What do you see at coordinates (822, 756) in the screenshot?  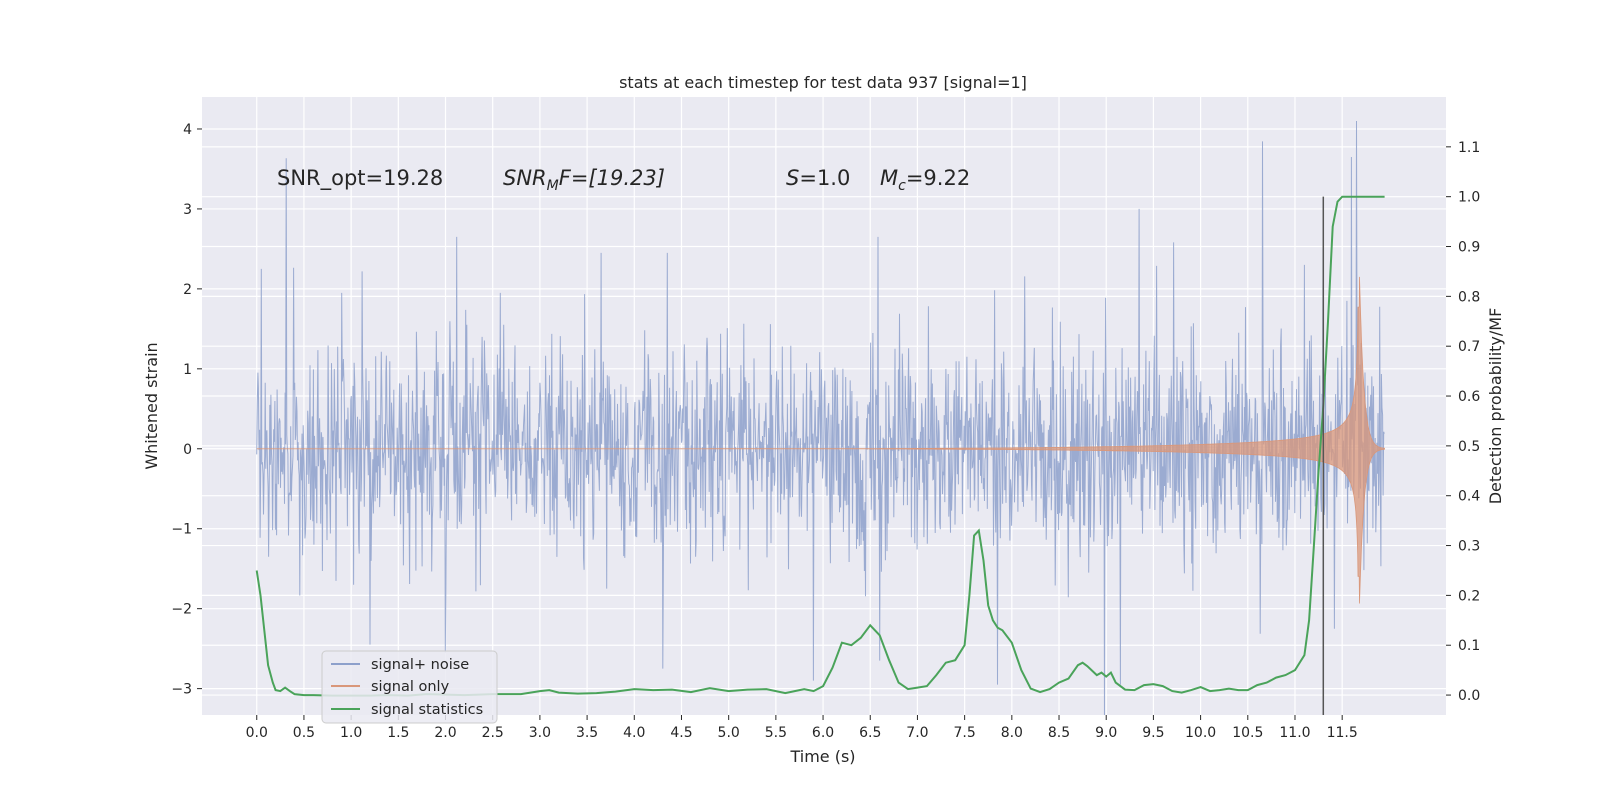 I see `x-axis-label: Time (s)` at bounding box center [822, 756].